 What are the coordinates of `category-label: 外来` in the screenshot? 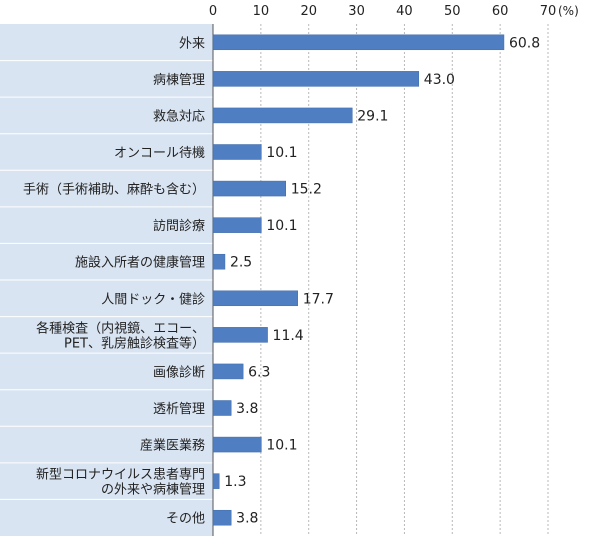 It's located at (192, 43).